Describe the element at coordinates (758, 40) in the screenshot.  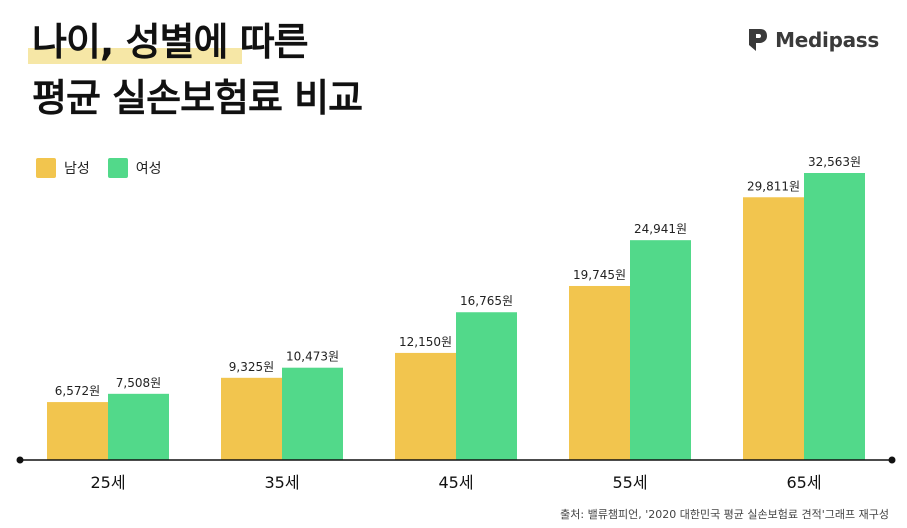
I see `p-logo-icon` at that location.